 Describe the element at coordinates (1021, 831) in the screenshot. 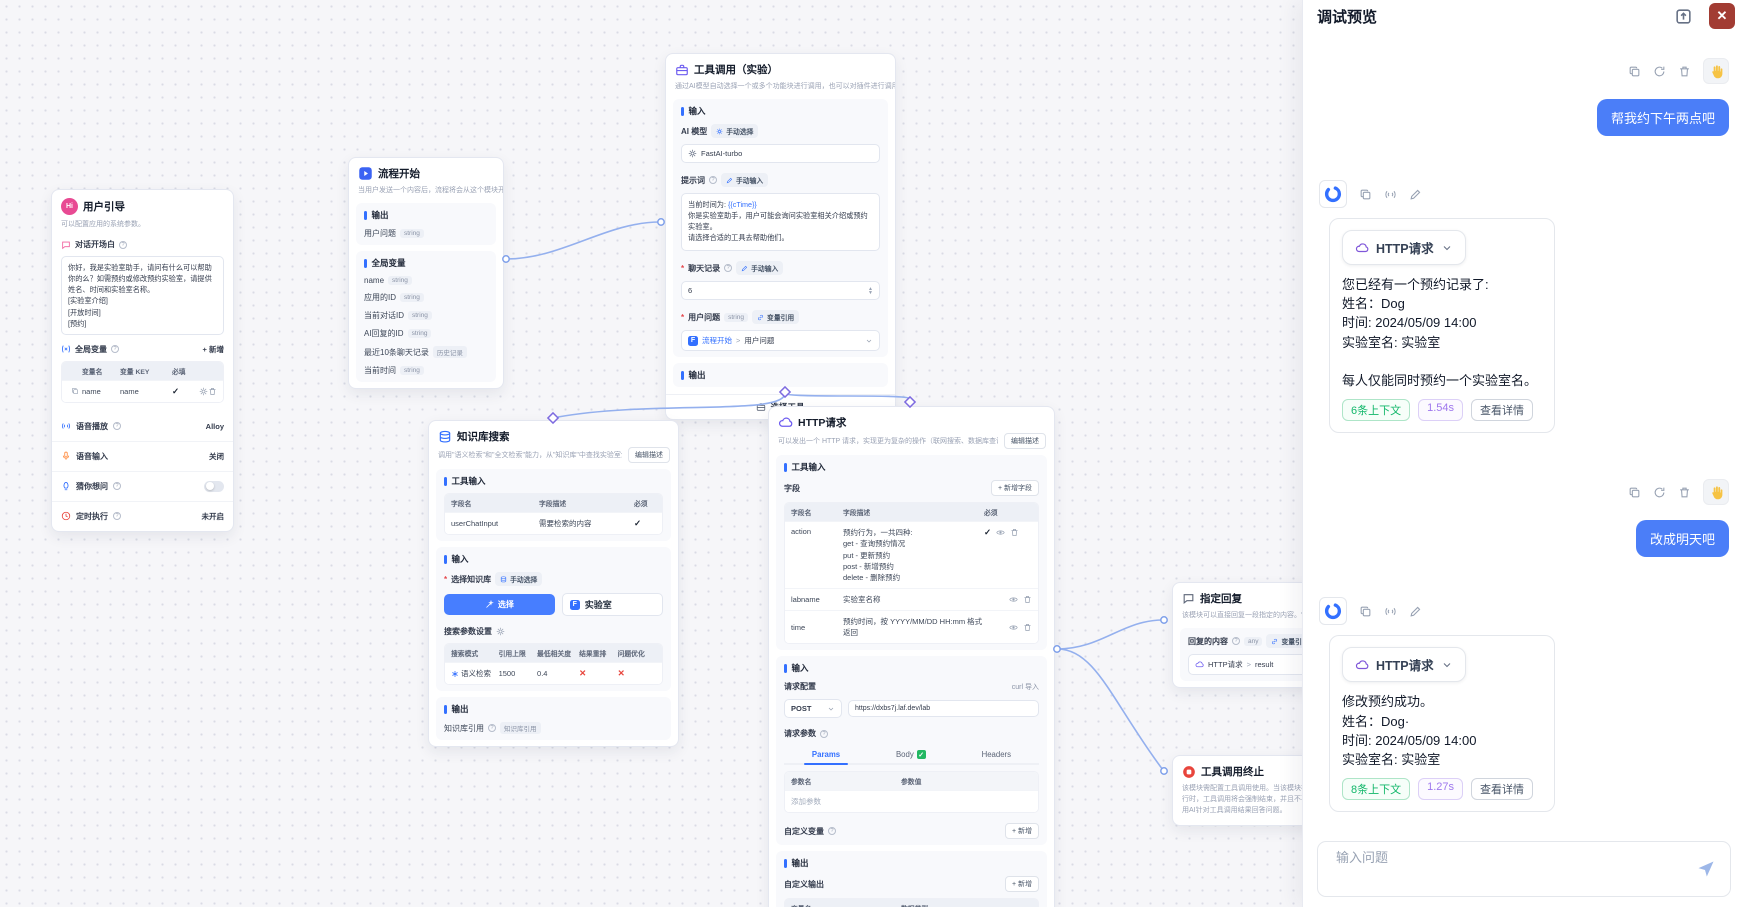

I see `add-custom-var-button: + 新增` at that location.